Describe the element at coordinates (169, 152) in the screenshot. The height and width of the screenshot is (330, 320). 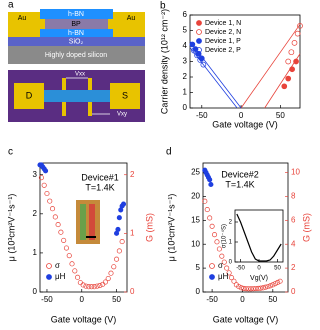
I see `panel-label: d` at that location.